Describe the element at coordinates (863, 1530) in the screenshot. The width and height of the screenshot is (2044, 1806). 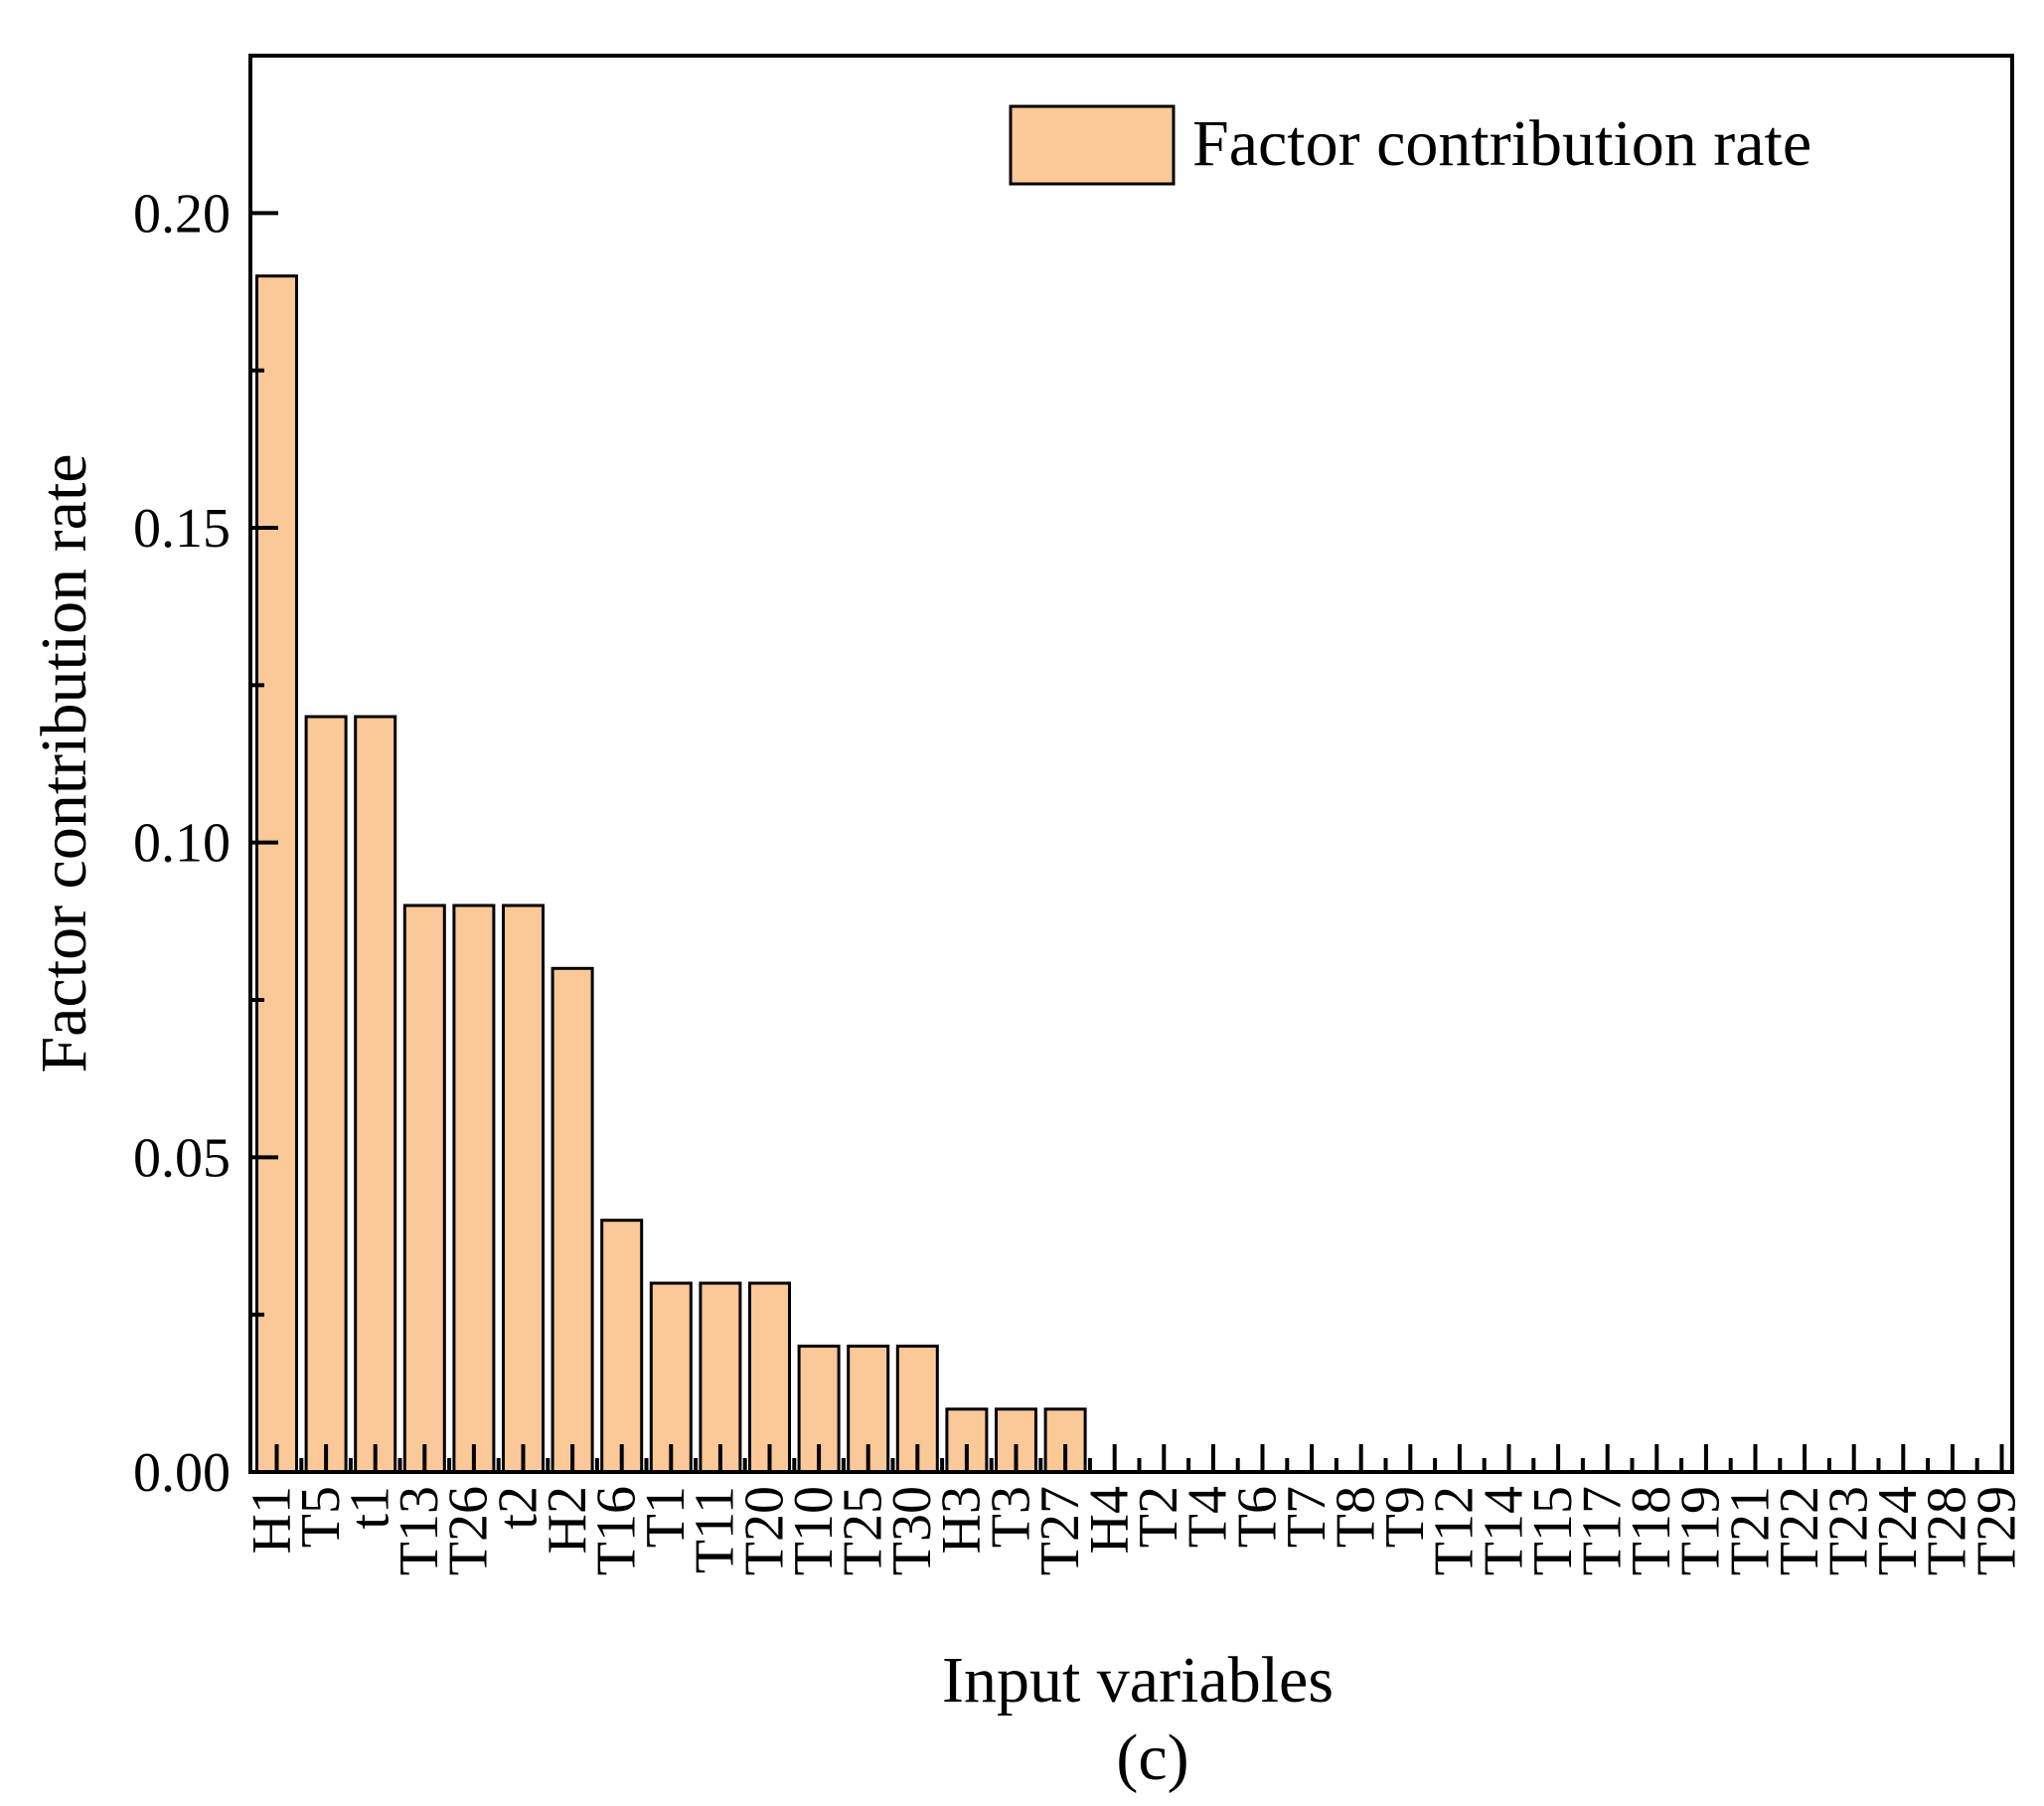
I see `x-tick-label: T25` at that location.